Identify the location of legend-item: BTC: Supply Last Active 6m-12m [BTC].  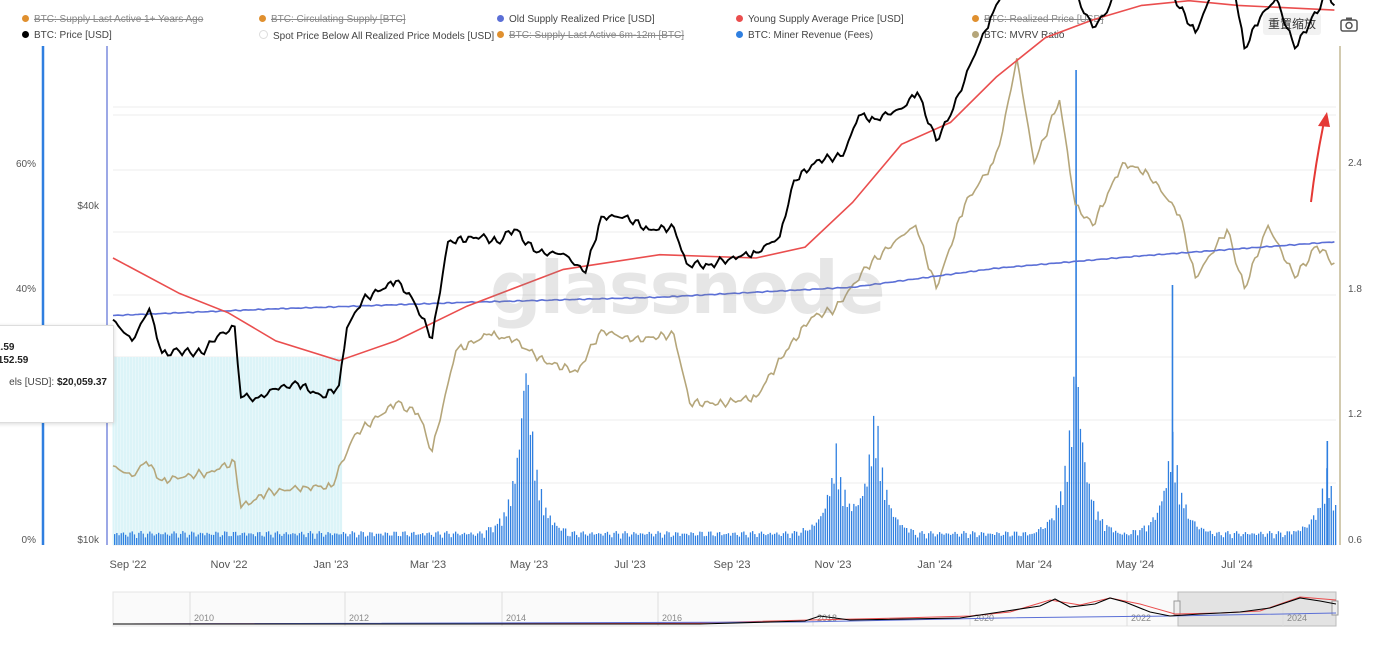
(590, 36).